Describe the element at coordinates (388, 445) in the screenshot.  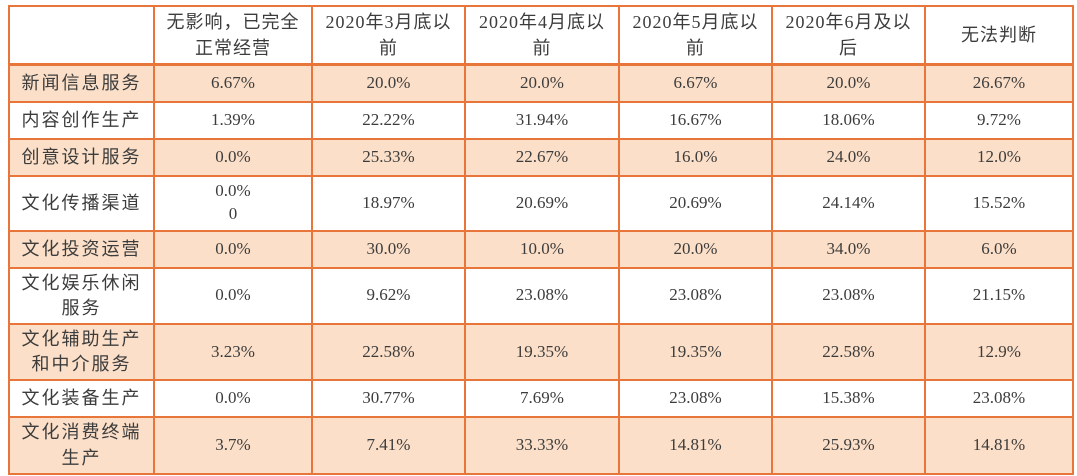
I see `value-cell: 7.41%` at that location.